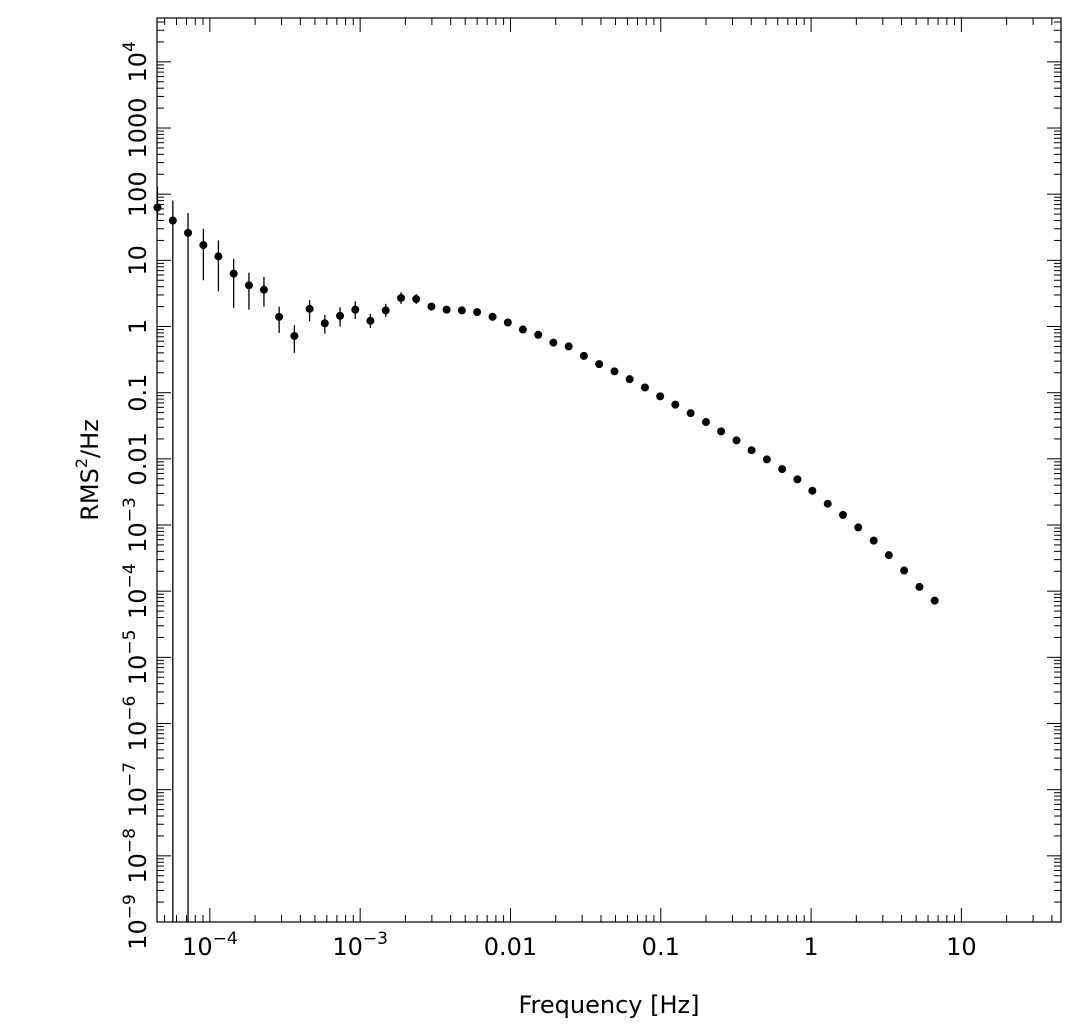  Describe the element at coordinates (810, 947) in the screenshot. I see `x-tick-label: 1` at that location.